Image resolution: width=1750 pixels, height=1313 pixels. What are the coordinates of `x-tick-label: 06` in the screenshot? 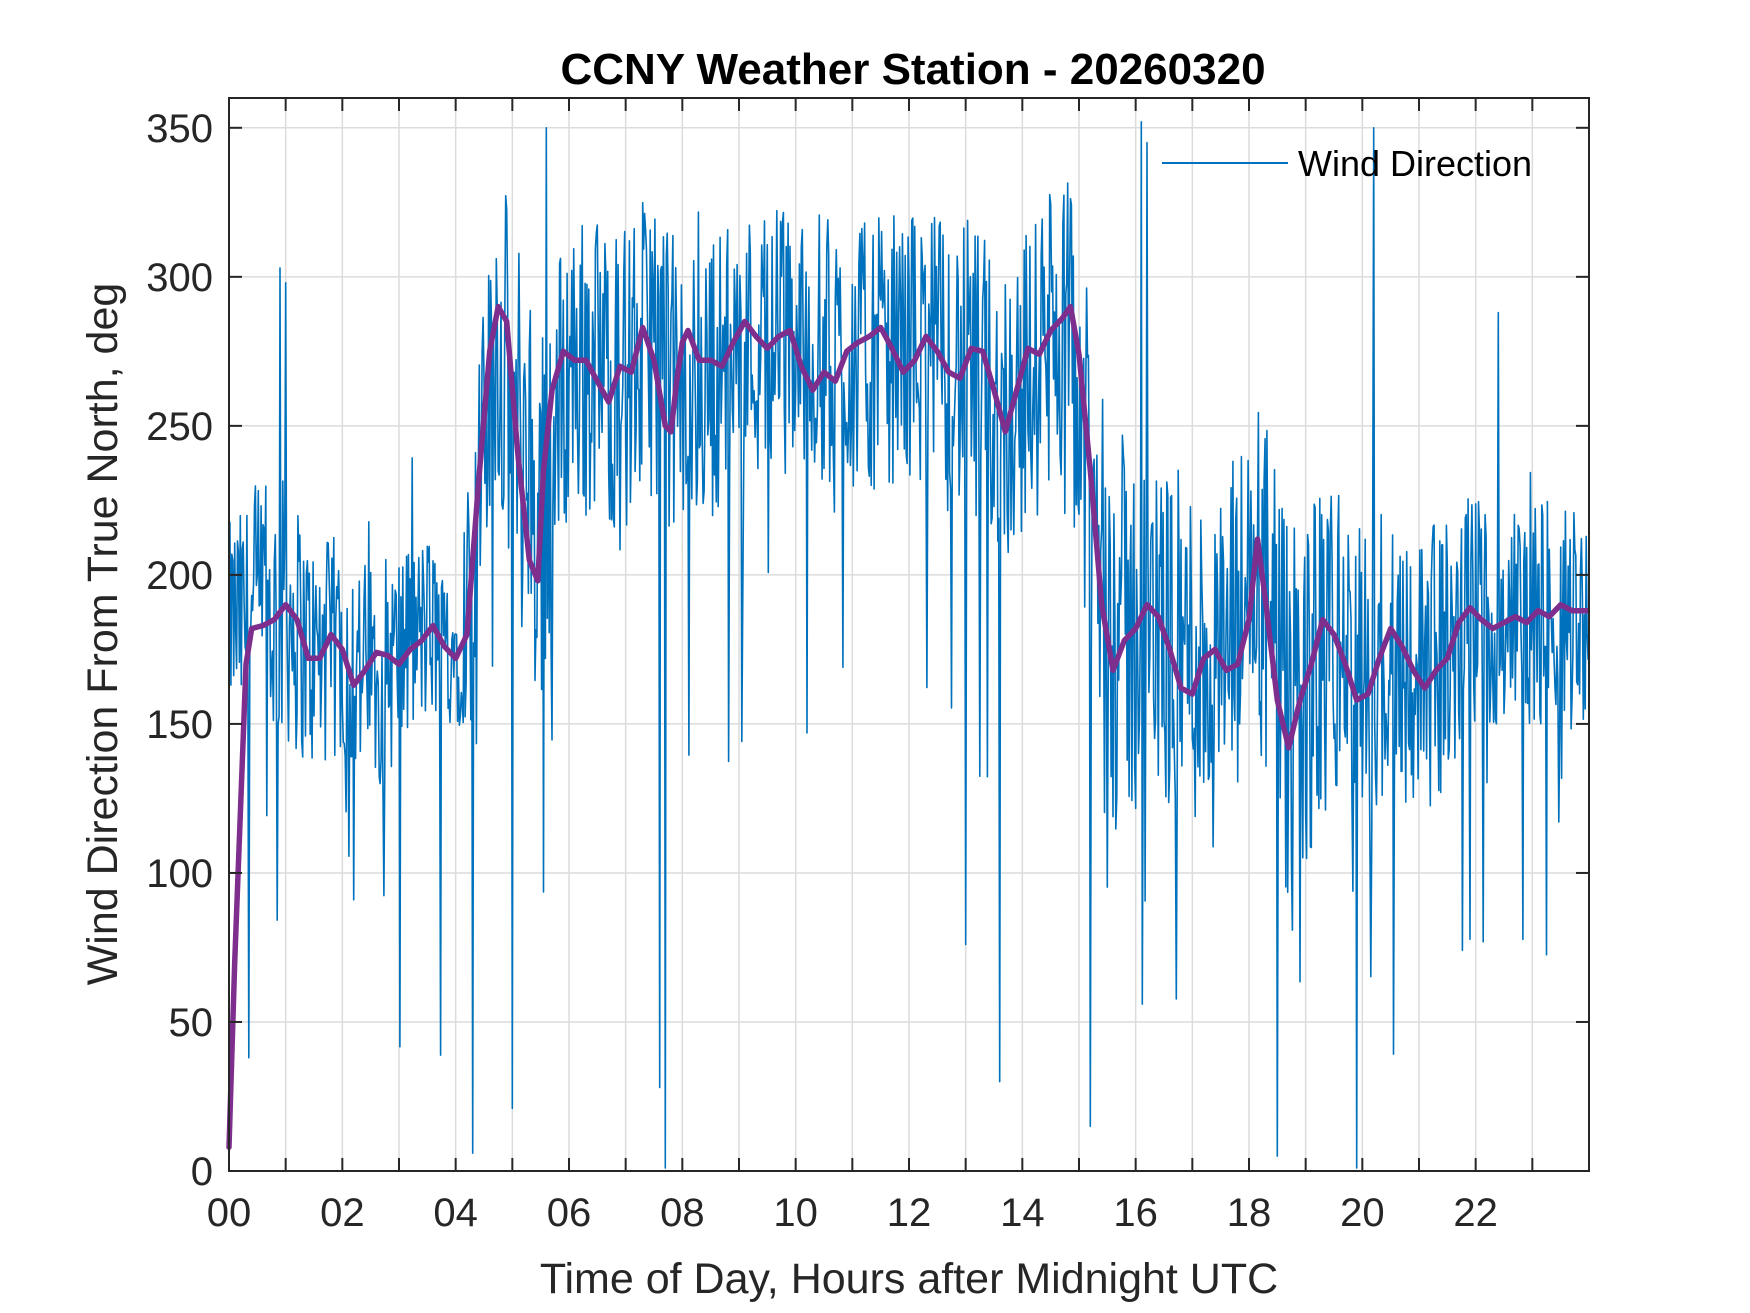 It's located at (569, 1213).